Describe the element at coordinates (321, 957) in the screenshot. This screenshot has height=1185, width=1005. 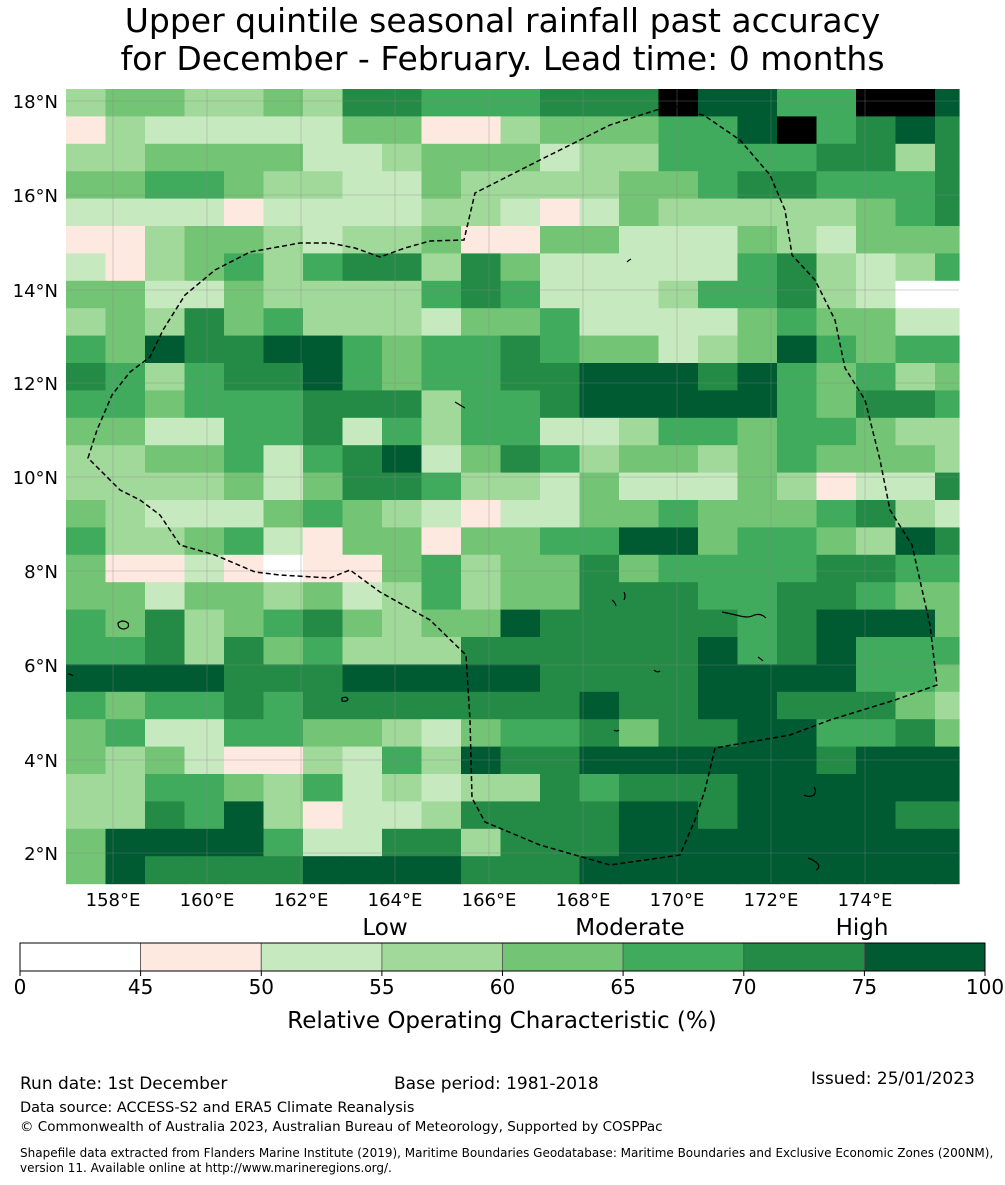
I see `colorbar-segment` at that location.